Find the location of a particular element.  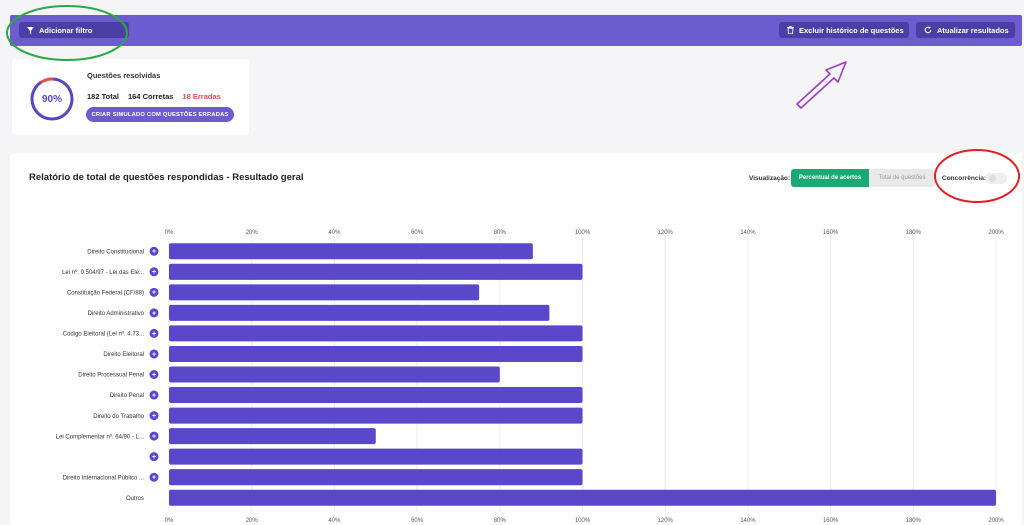

refresh-results-label: Atualizar resultados is located at coordinates (973, 30).